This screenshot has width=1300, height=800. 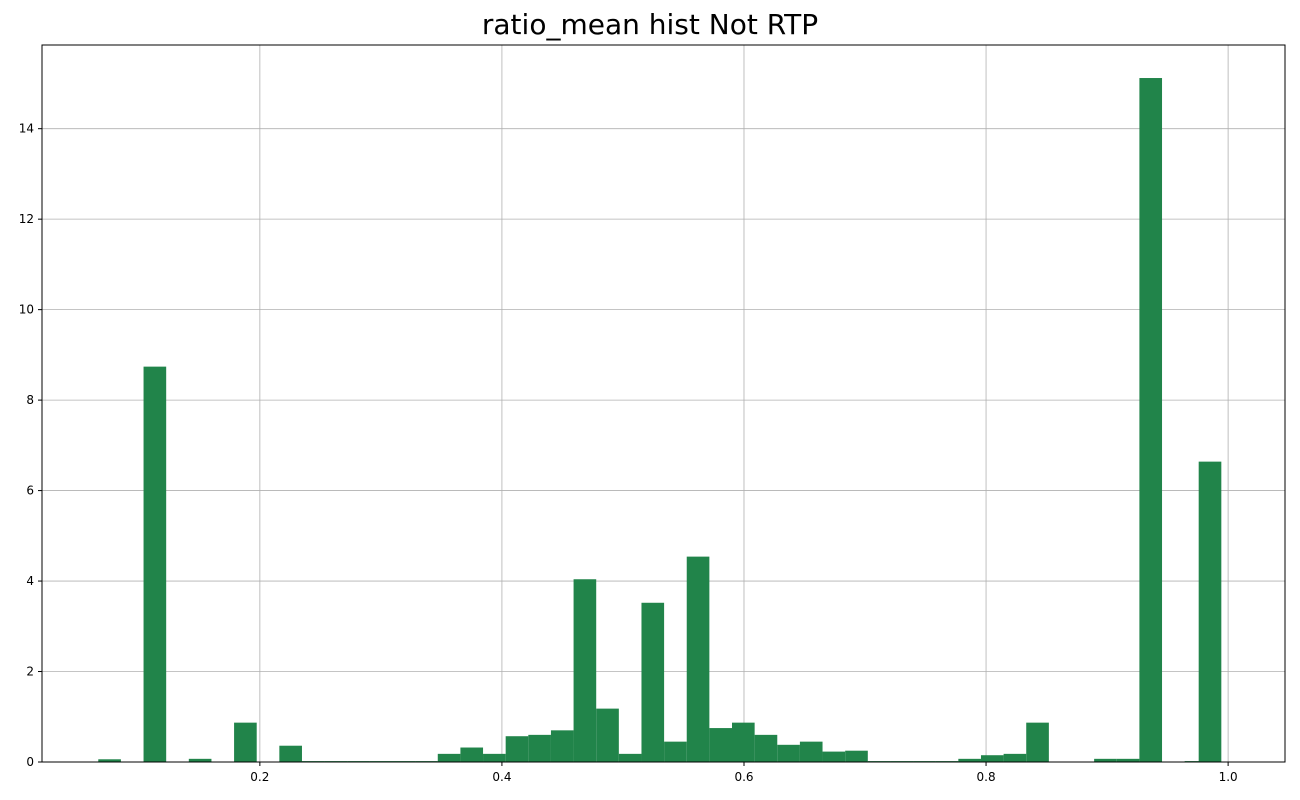 I want to click on x-tick-label: 0.6, so click(x=743, y=777).